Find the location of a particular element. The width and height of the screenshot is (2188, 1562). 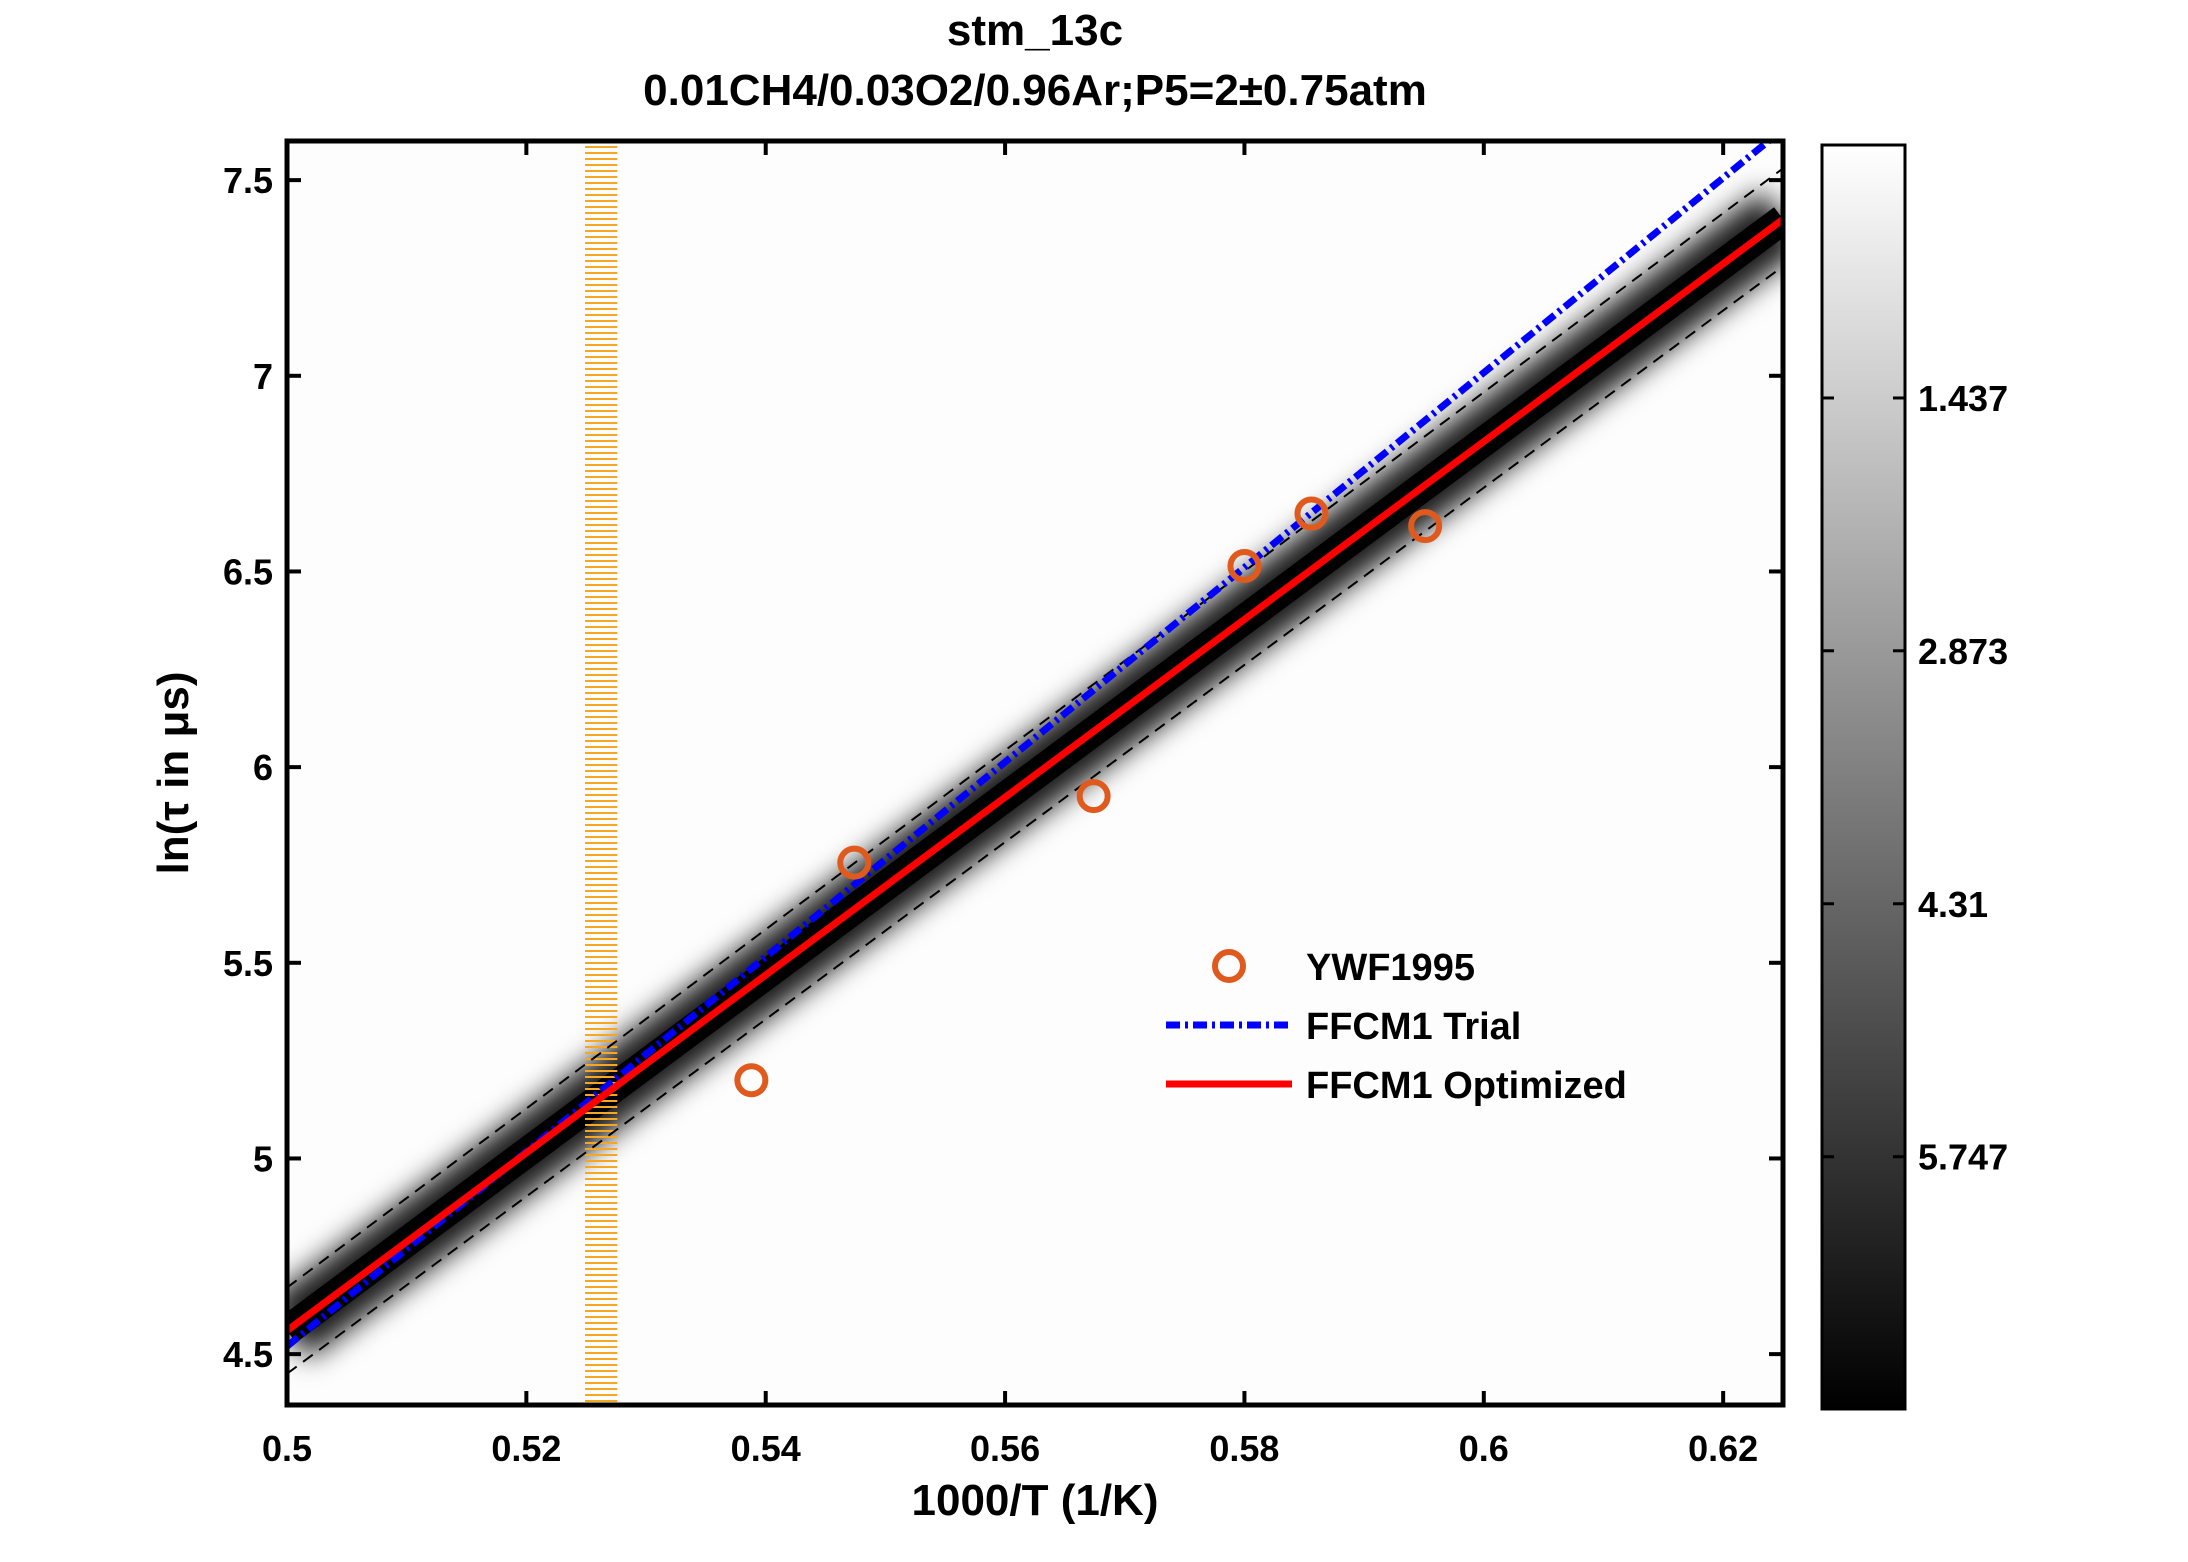

colorbar-tick-label: 1.437 is located at coordinates (1963, 398).